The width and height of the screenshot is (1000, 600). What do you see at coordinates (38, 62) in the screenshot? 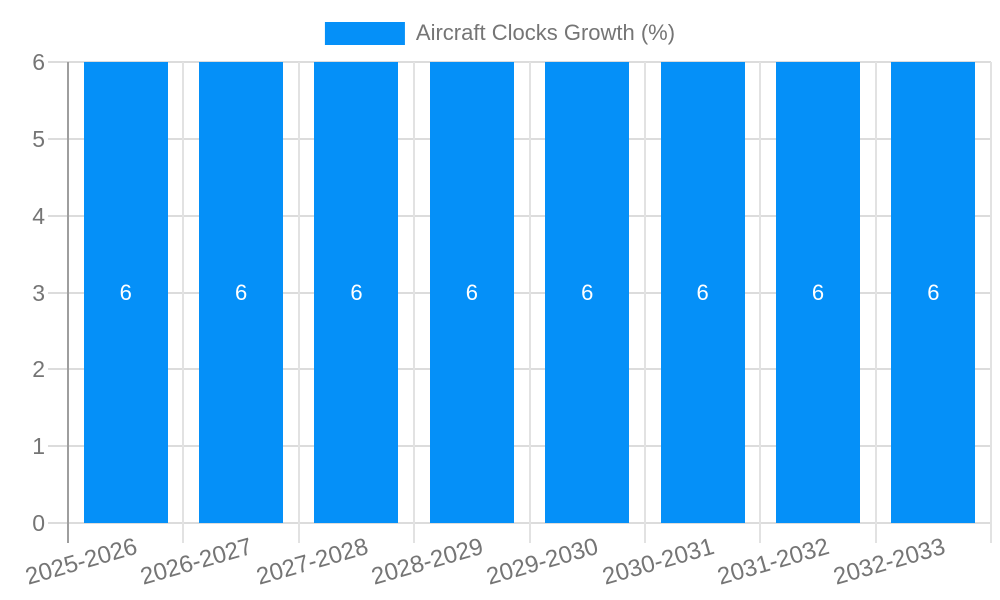
I see `y-axis-tick-label: 6` at bounding box center [38, 62].